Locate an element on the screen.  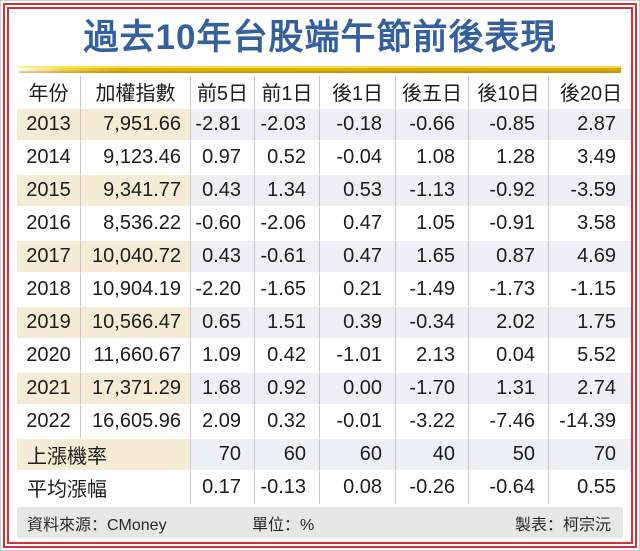
value-cell: -0.01 is located at coordinates (358, 422).